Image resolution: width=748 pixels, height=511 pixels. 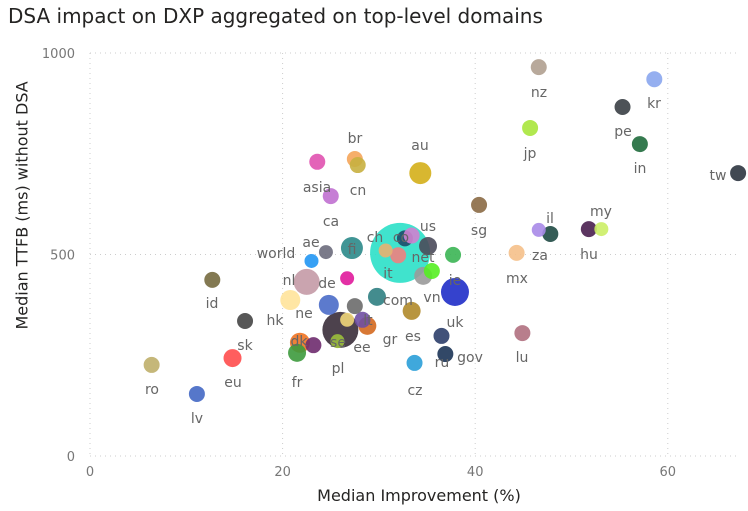 I want to click on data-label-kr: kr, so click(x=654, y=104).